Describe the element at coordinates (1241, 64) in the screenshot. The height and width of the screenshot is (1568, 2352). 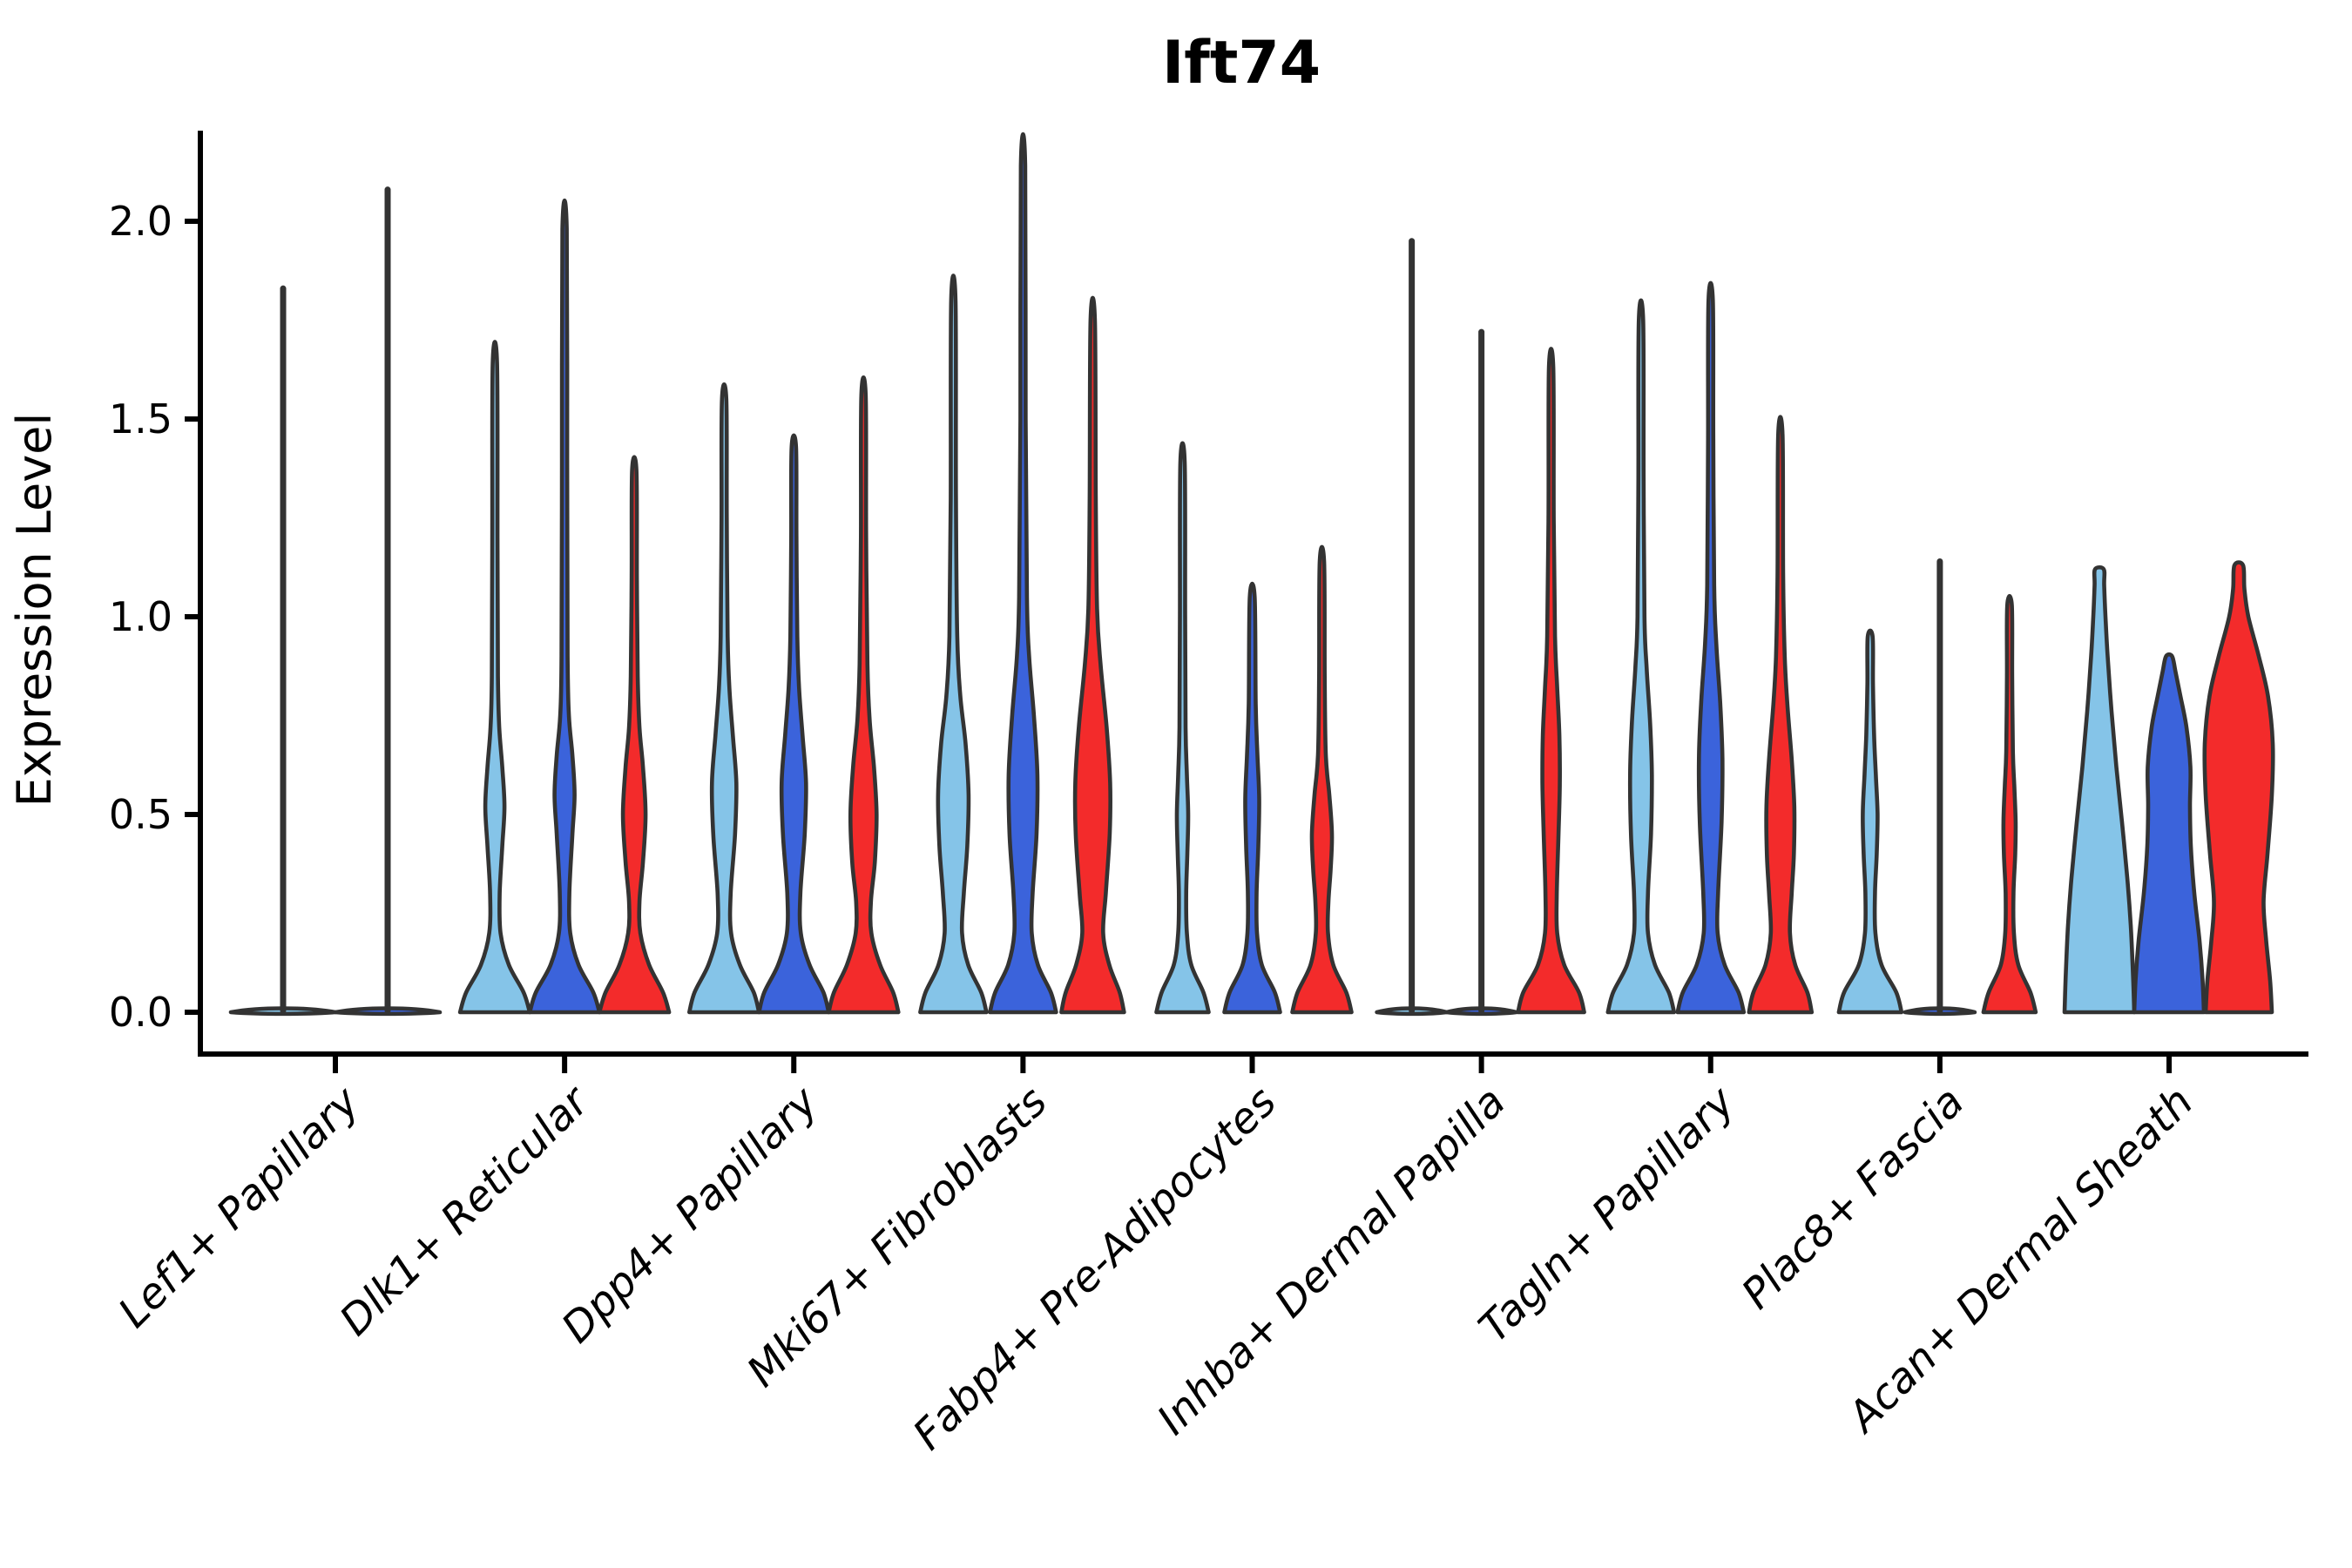
I see `chart-title: Ift74` at that location.